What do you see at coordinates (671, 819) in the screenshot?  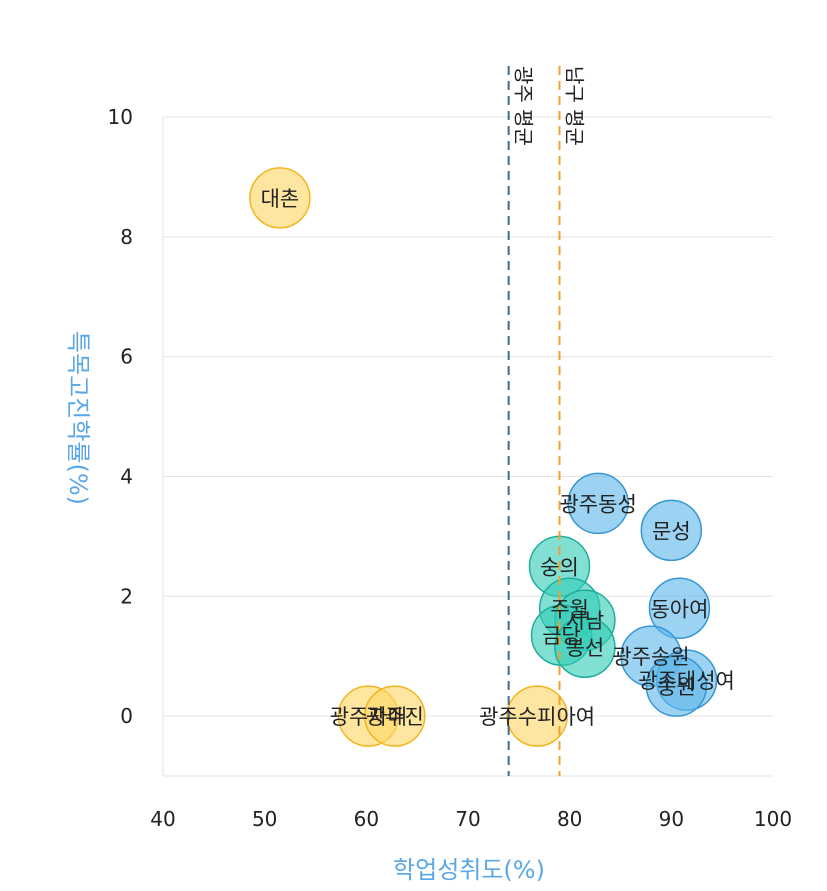 I see `x-tick-label: 90` at bounding box center [671, 819].